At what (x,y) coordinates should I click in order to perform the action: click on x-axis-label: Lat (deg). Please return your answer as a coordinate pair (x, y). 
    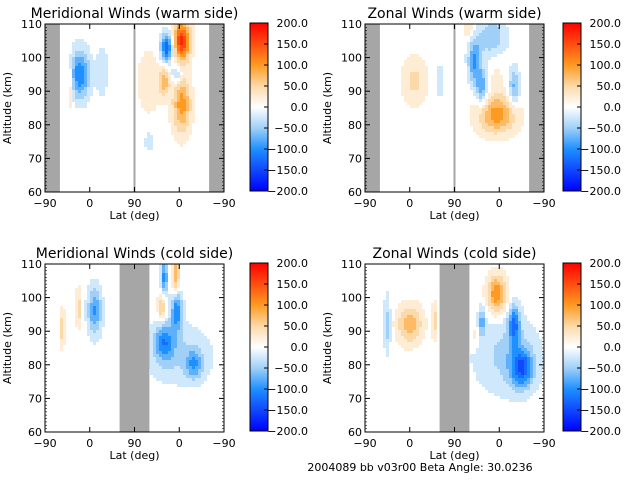
    Looking at the image, I should click on (455, 215).